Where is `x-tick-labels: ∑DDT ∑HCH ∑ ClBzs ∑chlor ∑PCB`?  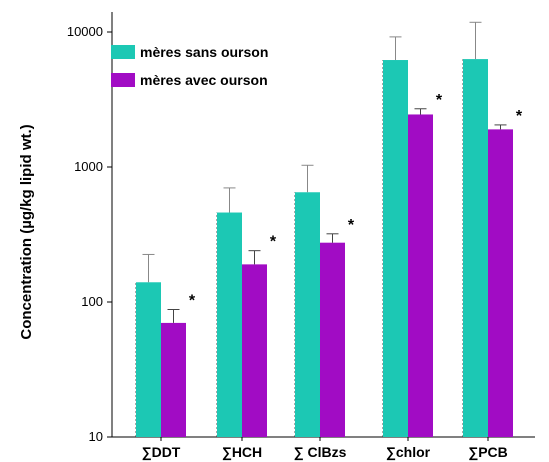
x-tick-labels: ∑DDT ∑HCH ∑ ClBzs ∑chlor ∑PCB is located at coordinates (325, 449).